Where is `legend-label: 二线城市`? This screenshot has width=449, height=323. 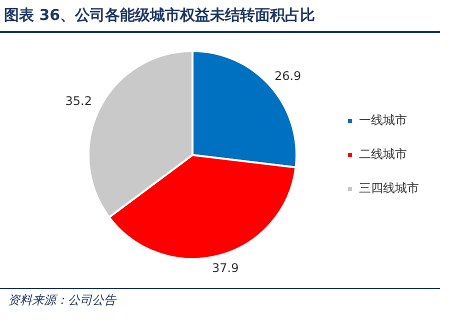
legend-label: 二线城市 is located at coordinates (383, 154).